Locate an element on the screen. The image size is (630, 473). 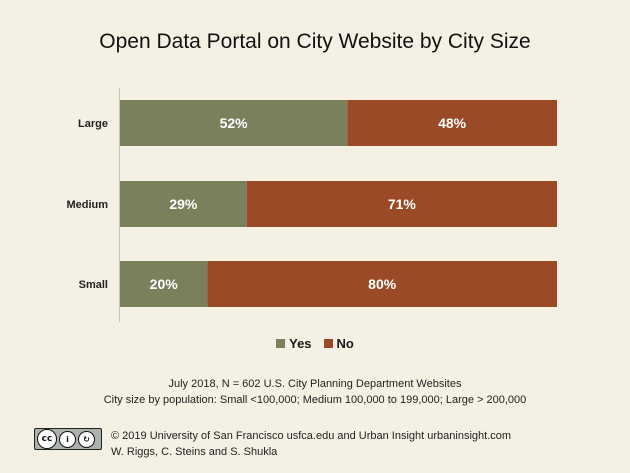
bar-large-no is located at coordinates (452, 123).